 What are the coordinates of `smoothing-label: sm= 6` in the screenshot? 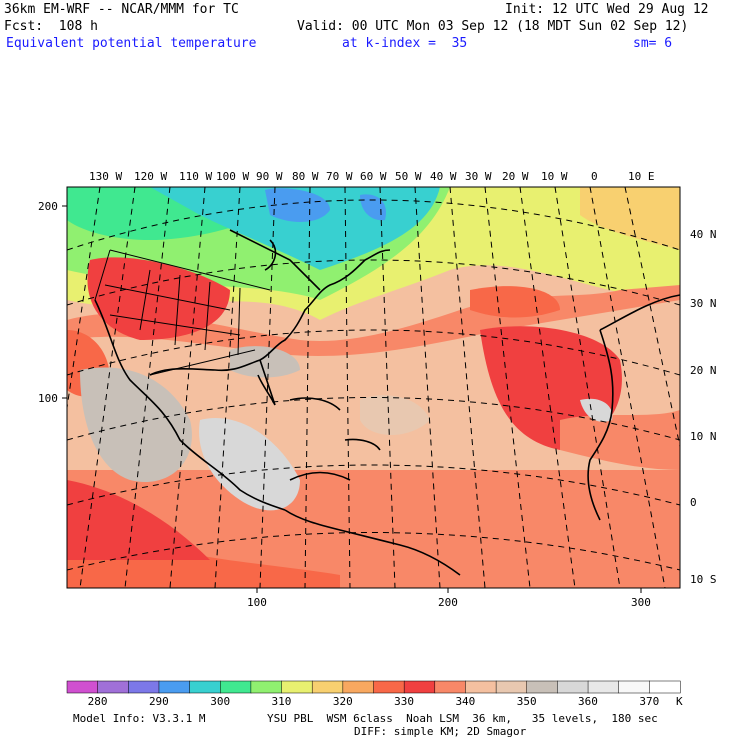 It's located at (653, 43).